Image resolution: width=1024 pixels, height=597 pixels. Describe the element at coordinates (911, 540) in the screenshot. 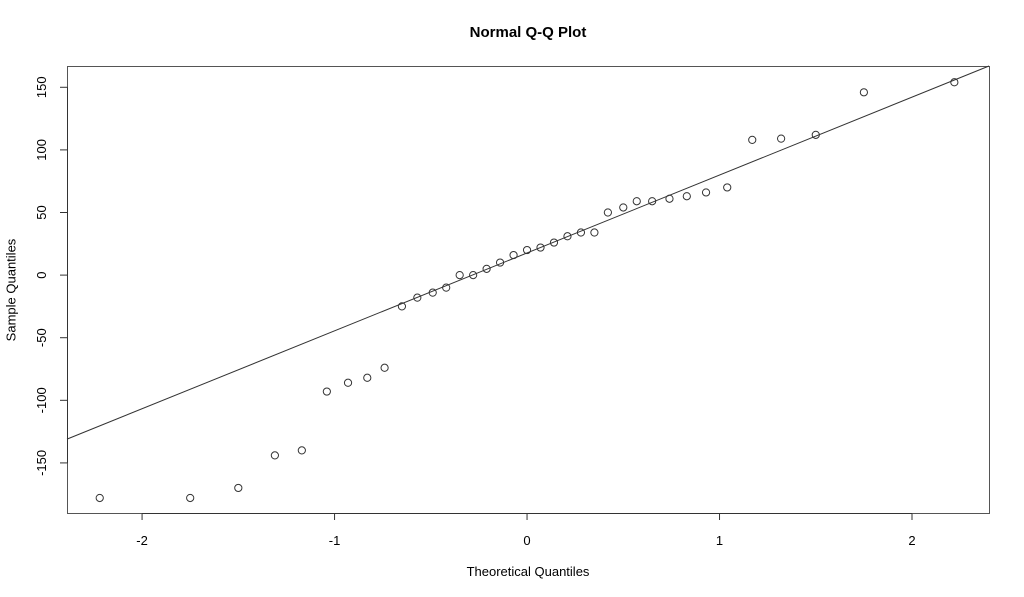

I see `x-tick-label: 2` at that location.